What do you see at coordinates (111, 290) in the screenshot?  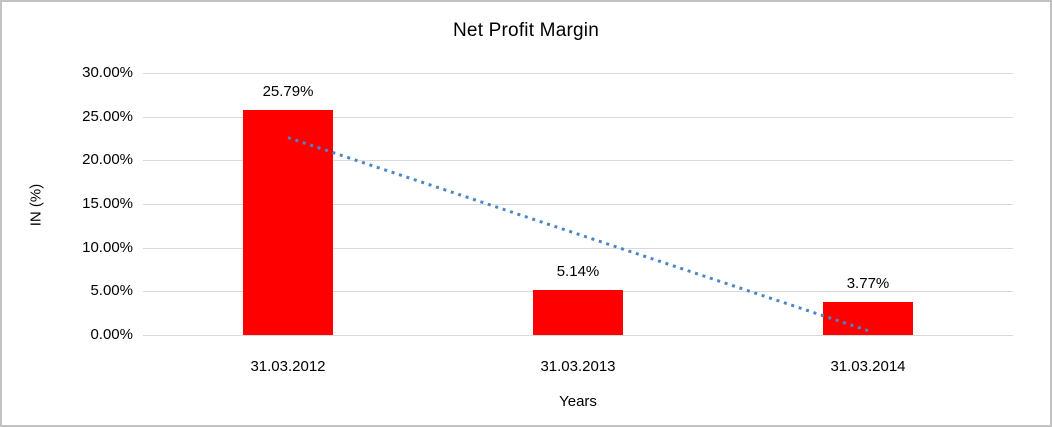 I see `y-tick-label: 5.00%` at bounding box center [111, 290].